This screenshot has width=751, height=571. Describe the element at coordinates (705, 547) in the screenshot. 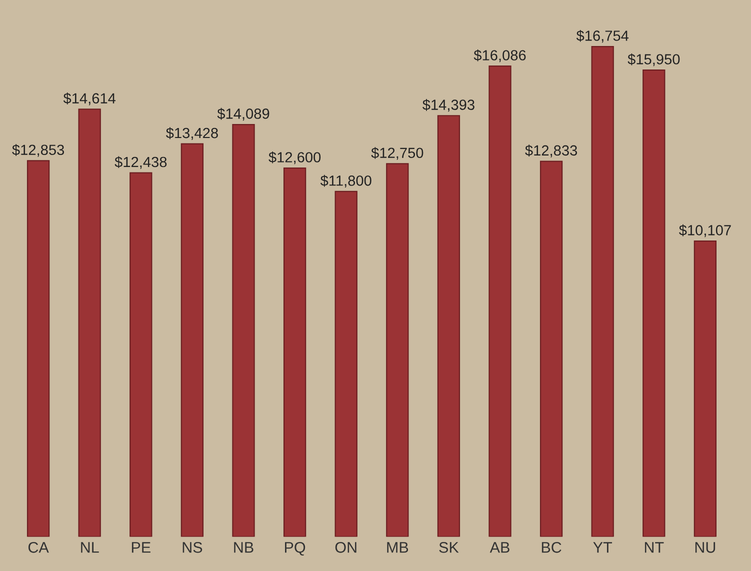

I see `x-tick-label: NU` at that location.